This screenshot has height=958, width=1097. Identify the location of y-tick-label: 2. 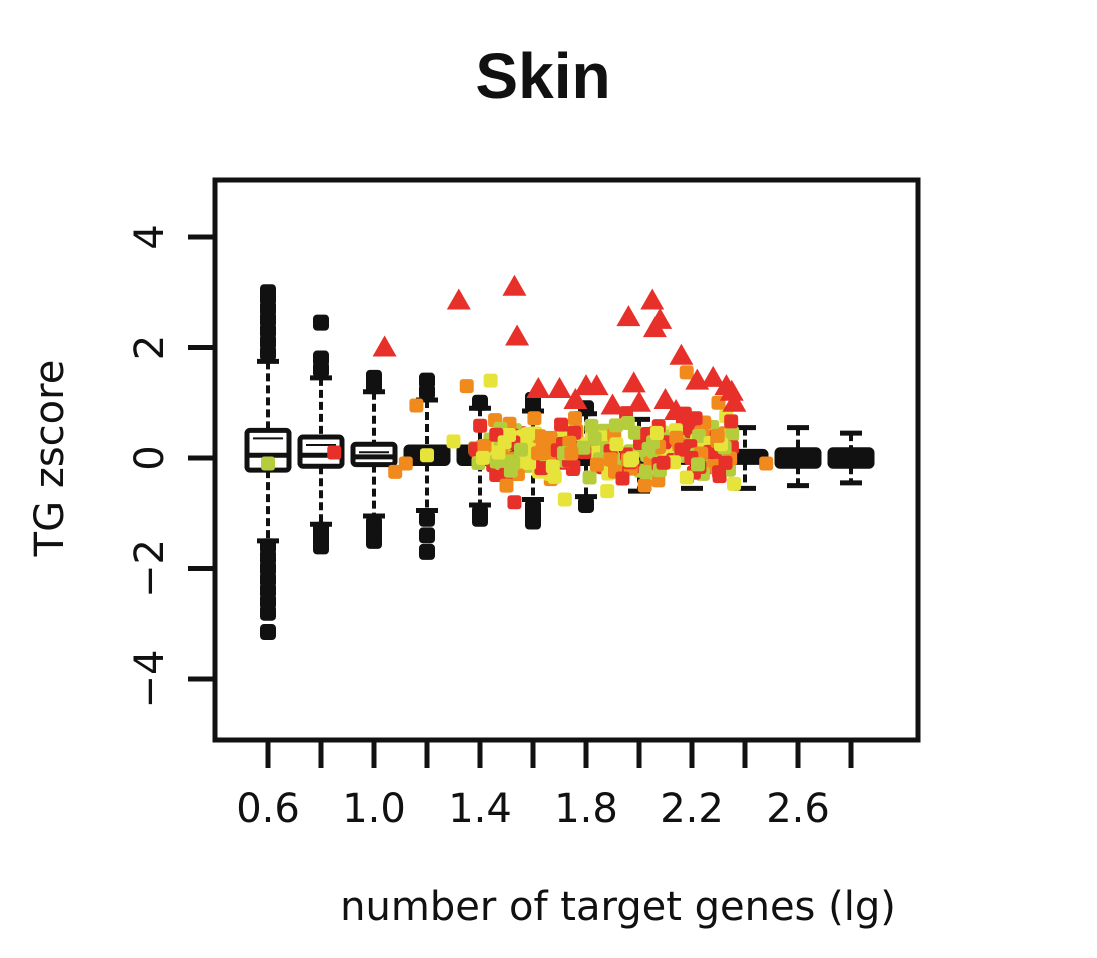
(150, 347).